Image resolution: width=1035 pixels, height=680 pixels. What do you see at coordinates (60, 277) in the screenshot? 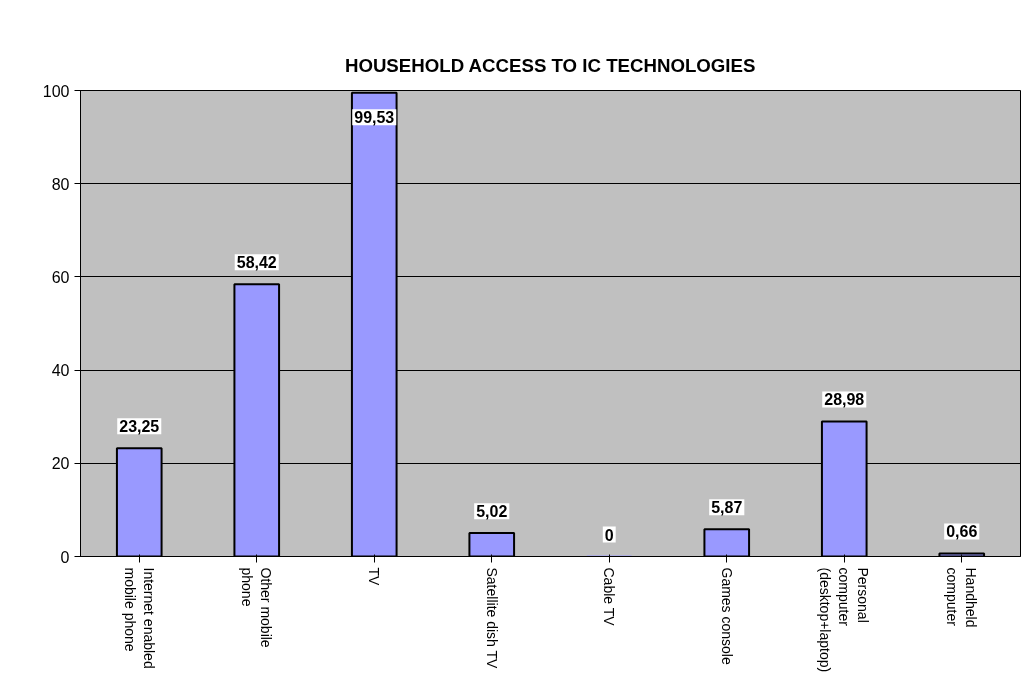
I see `y-tick-label: 60` at bounding box center [60, 277].